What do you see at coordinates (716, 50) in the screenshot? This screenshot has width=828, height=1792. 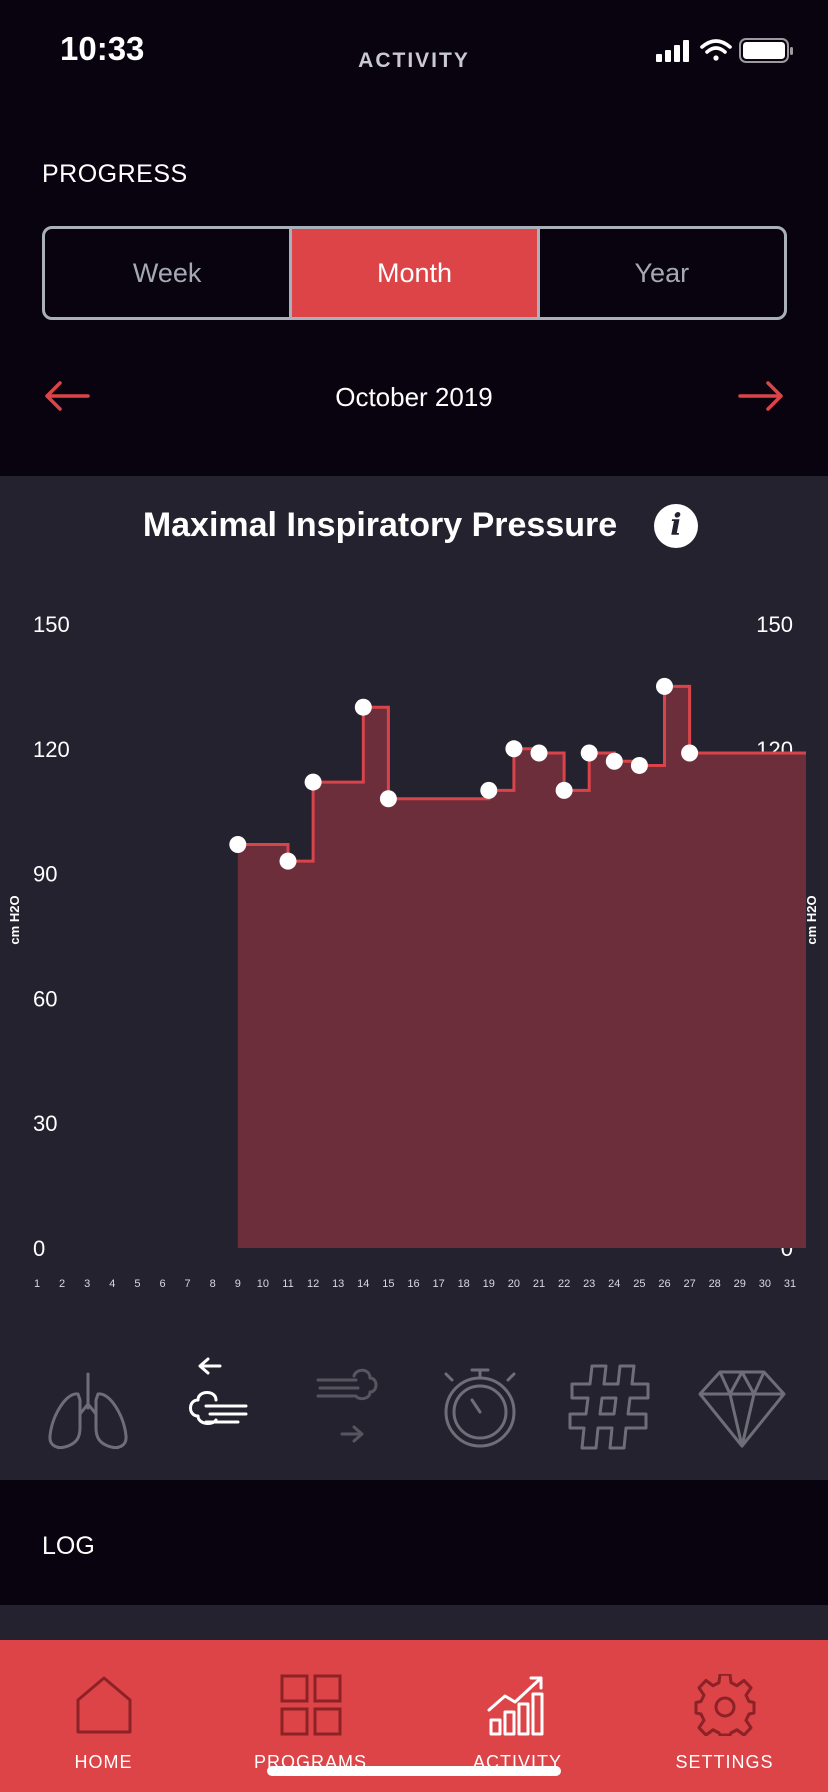 I see `wifi-icon` at bounding box center [716, 50].